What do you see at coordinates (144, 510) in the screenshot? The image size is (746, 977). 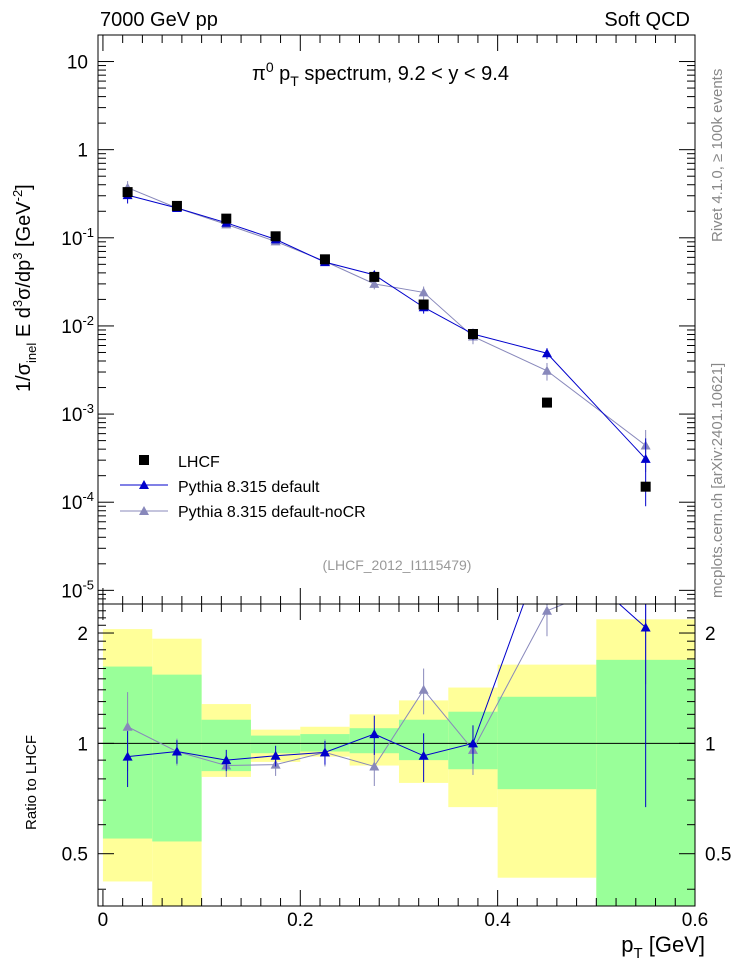 I see `legend-marker-nocr` at bounding box center [144, 510].